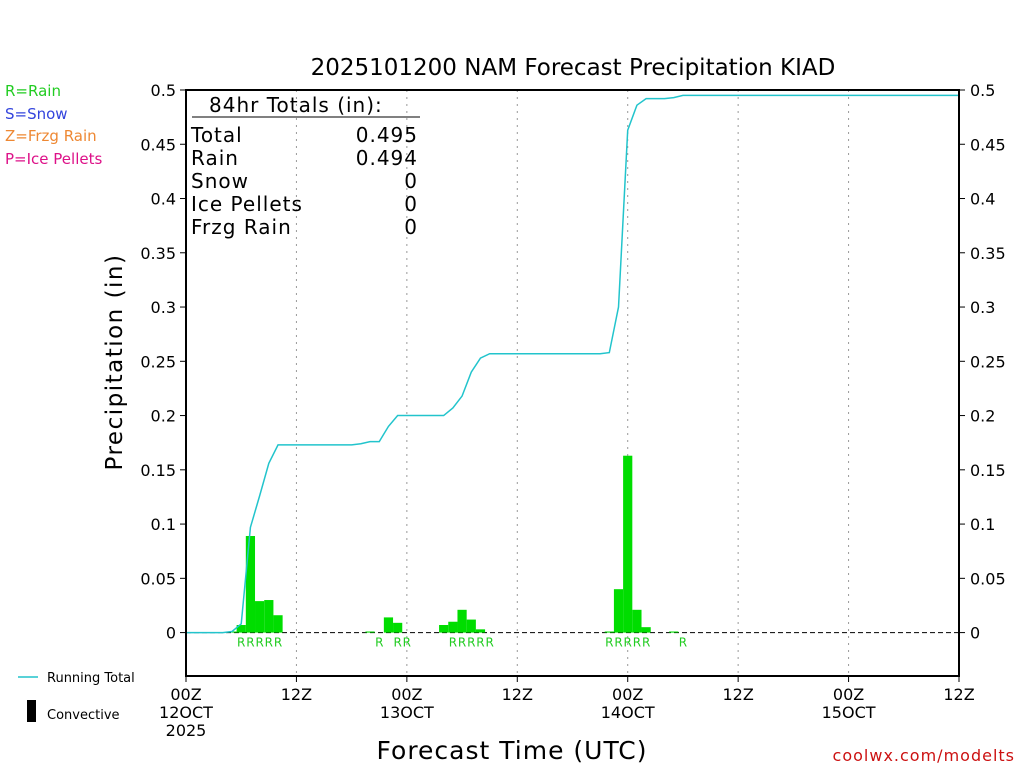 The height and width of the screenshot is (768, 1024). What do you see at coordinates (163, 416) in the screenshot?
I see `y-tick-label-left: 0.2` at bounding box center [163, 416].